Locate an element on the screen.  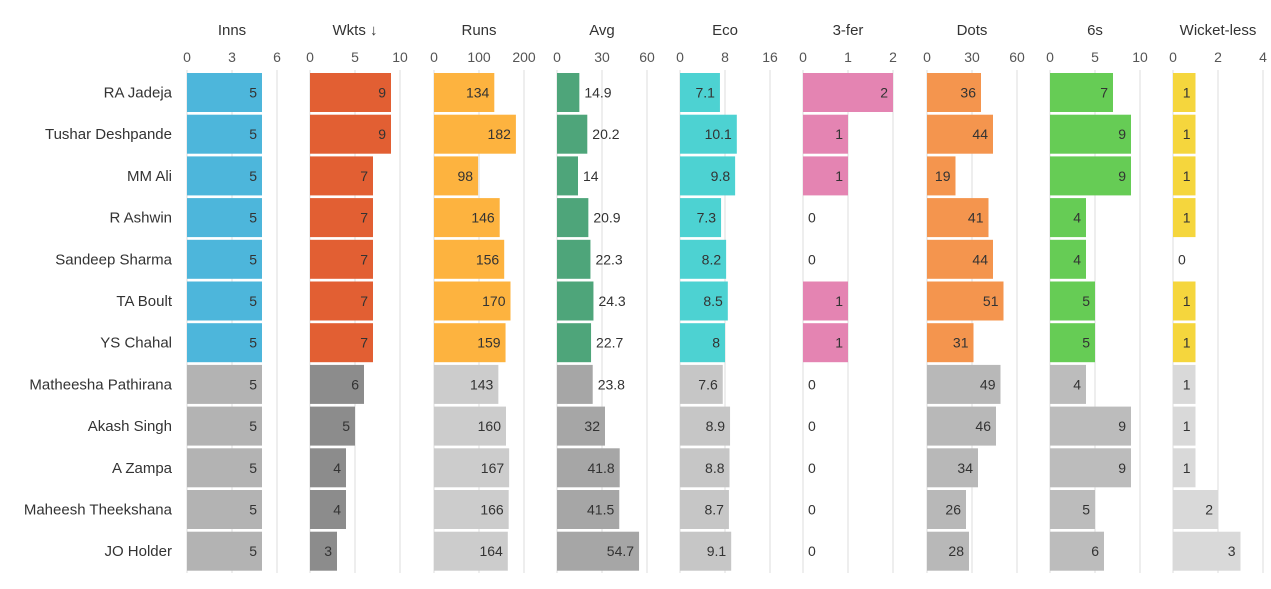
value-label: 41.5 is located at coordinates (600, 510).